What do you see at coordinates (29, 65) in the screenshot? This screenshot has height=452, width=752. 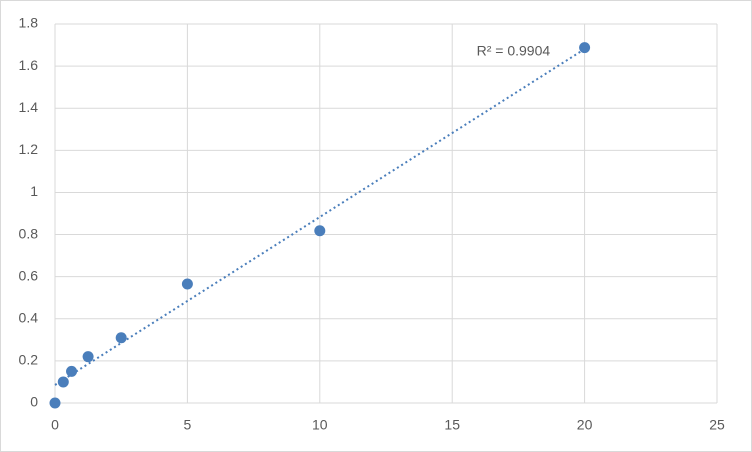 I see `y-tick-label: 1.6` at bounding box center [29, 65].